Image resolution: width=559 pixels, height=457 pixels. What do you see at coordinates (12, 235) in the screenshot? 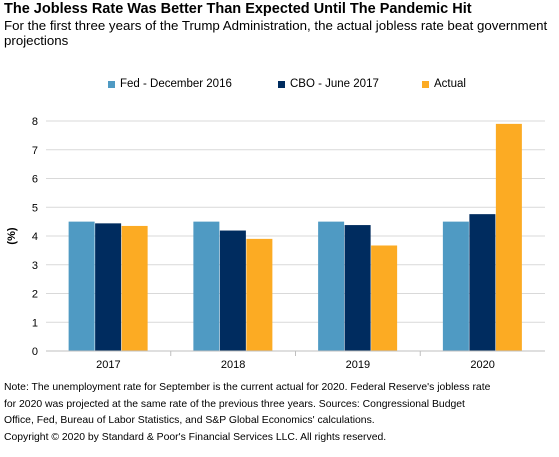
I see `y-axis-label: (%)` at bounding box center [12, 235].